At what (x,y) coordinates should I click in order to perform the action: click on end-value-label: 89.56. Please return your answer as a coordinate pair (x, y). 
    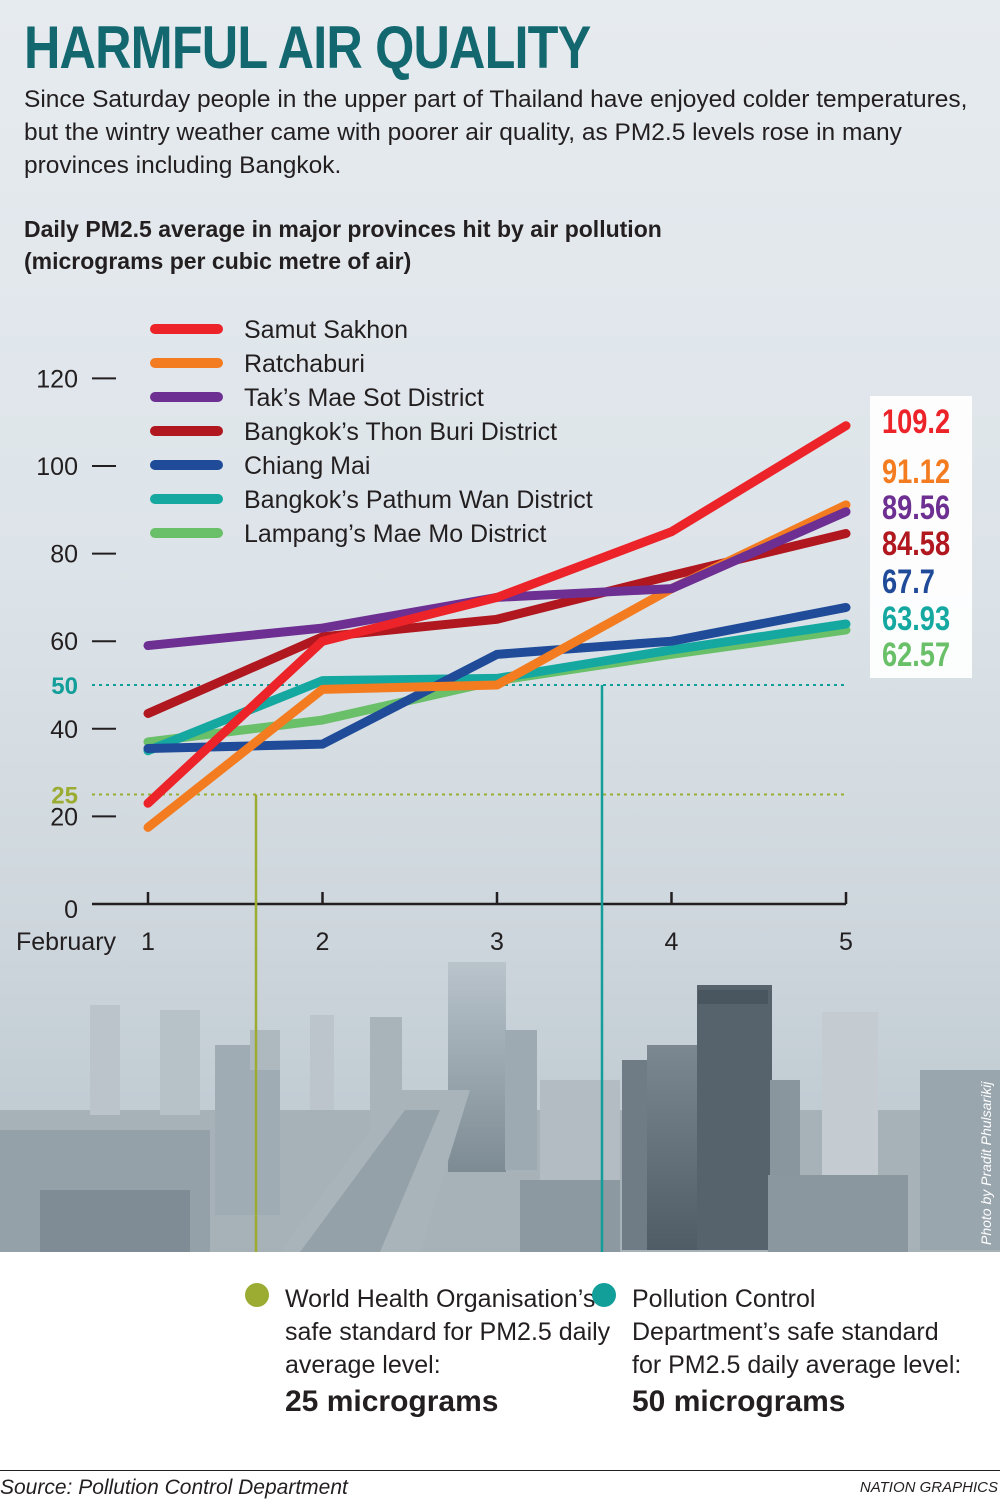
    Looking at the image, I should click on (916, 508).